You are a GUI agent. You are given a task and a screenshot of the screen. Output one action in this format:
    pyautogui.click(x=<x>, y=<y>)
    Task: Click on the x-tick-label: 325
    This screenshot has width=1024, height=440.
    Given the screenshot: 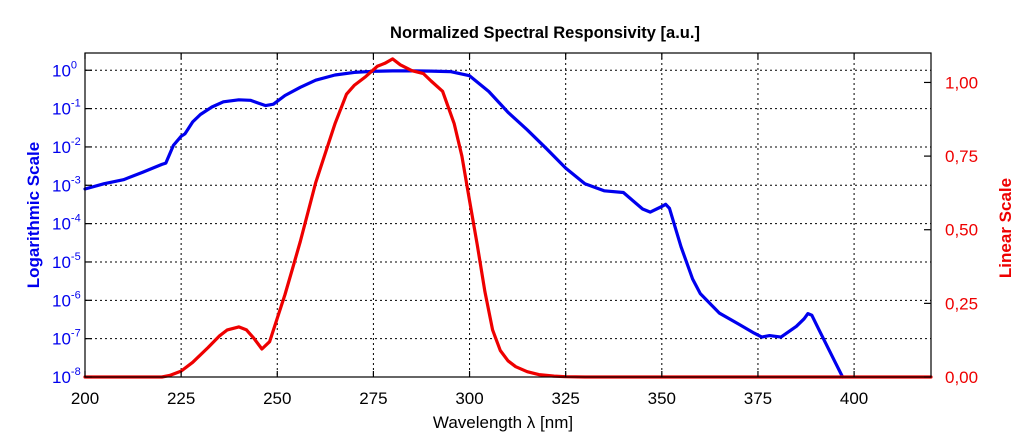 What is the action you would take?
    pyautogui.click(x=565, y=398)
    